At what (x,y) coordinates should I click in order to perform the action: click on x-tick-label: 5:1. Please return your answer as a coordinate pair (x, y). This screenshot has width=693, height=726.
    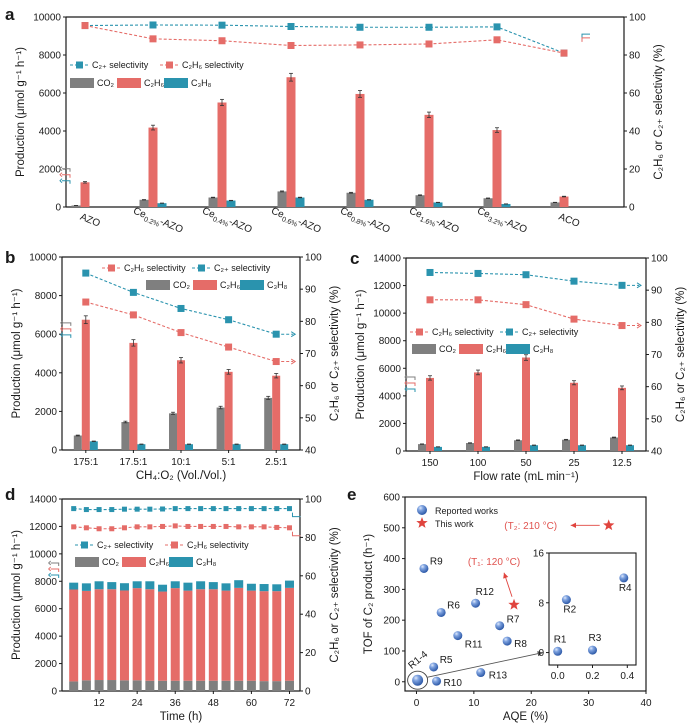
    Looking at the image, I should click on (229, 462).